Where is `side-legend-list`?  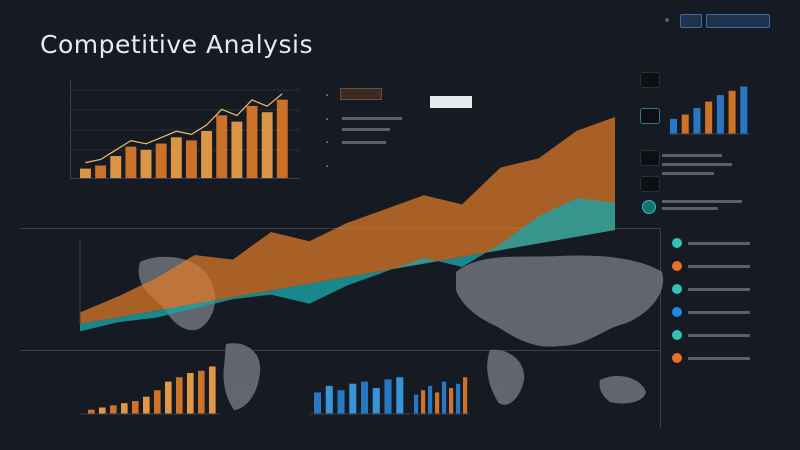 side-legend-list is located at coordinates (717, 307).